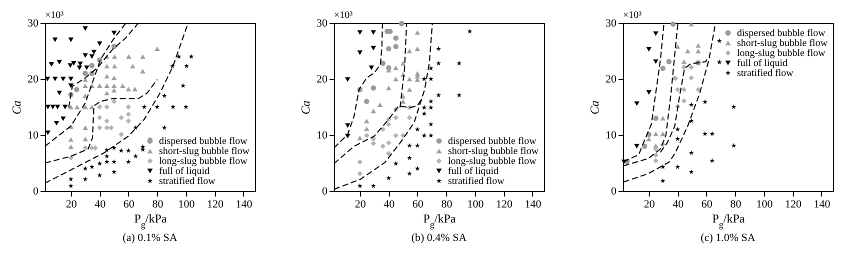 This screenshot has height=266, width=841. Describe the element at coordinates (150, 238) in the screenshot. I see `text: (a) 0.1% SA` at that location.